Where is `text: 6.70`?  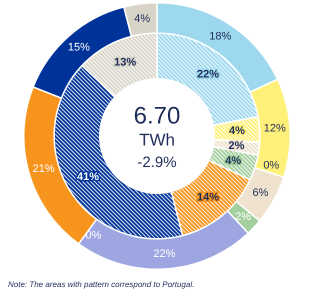 text: 6.70 is located at coordinates (157, 116).